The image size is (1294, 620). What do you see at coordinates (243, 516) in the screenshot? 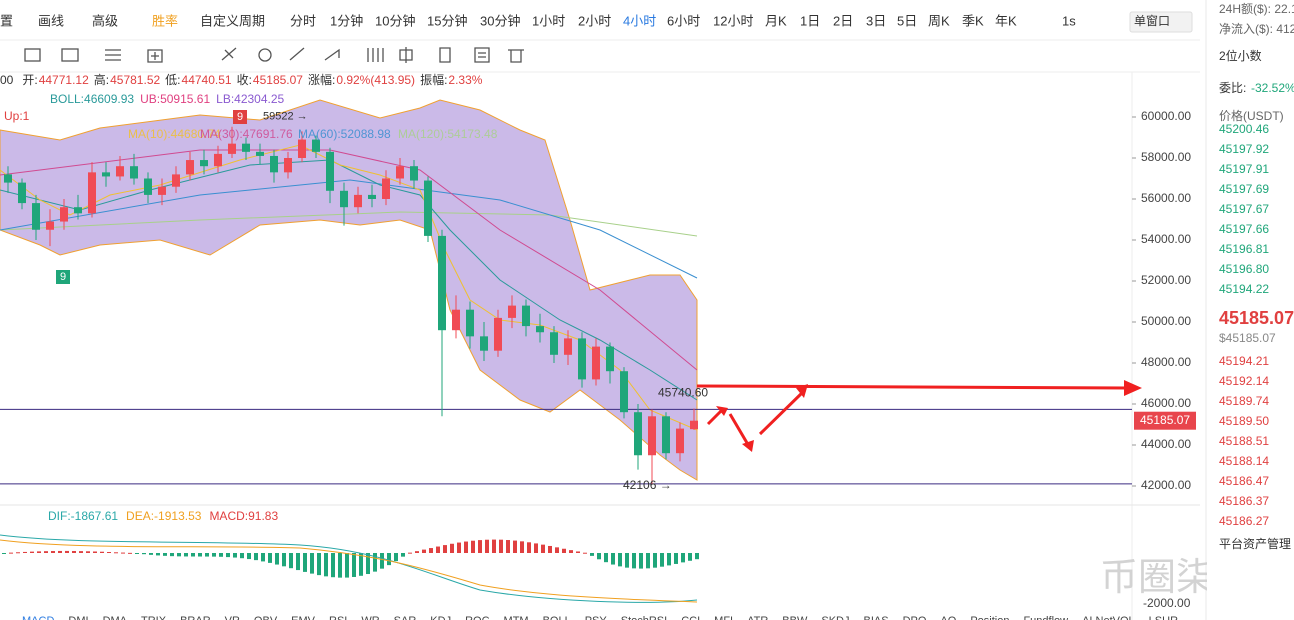
I see `macd-value: MACD:91.83` at bounding box center [243, 516].